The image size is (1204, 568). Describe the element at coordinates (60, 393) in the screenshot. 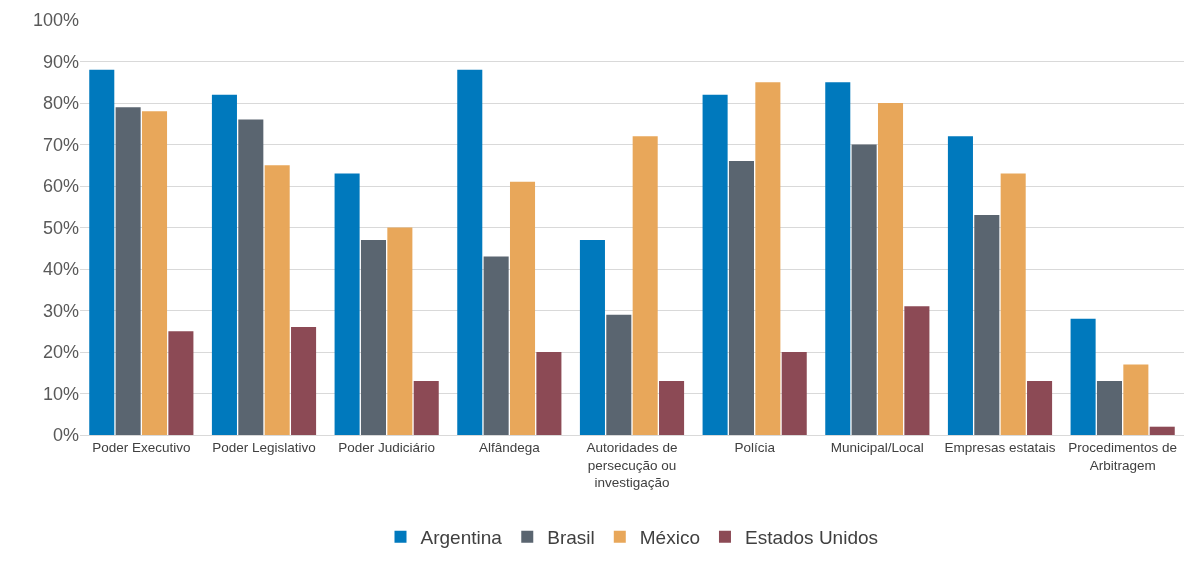

I see `y-tick-label: 10%` at that location.